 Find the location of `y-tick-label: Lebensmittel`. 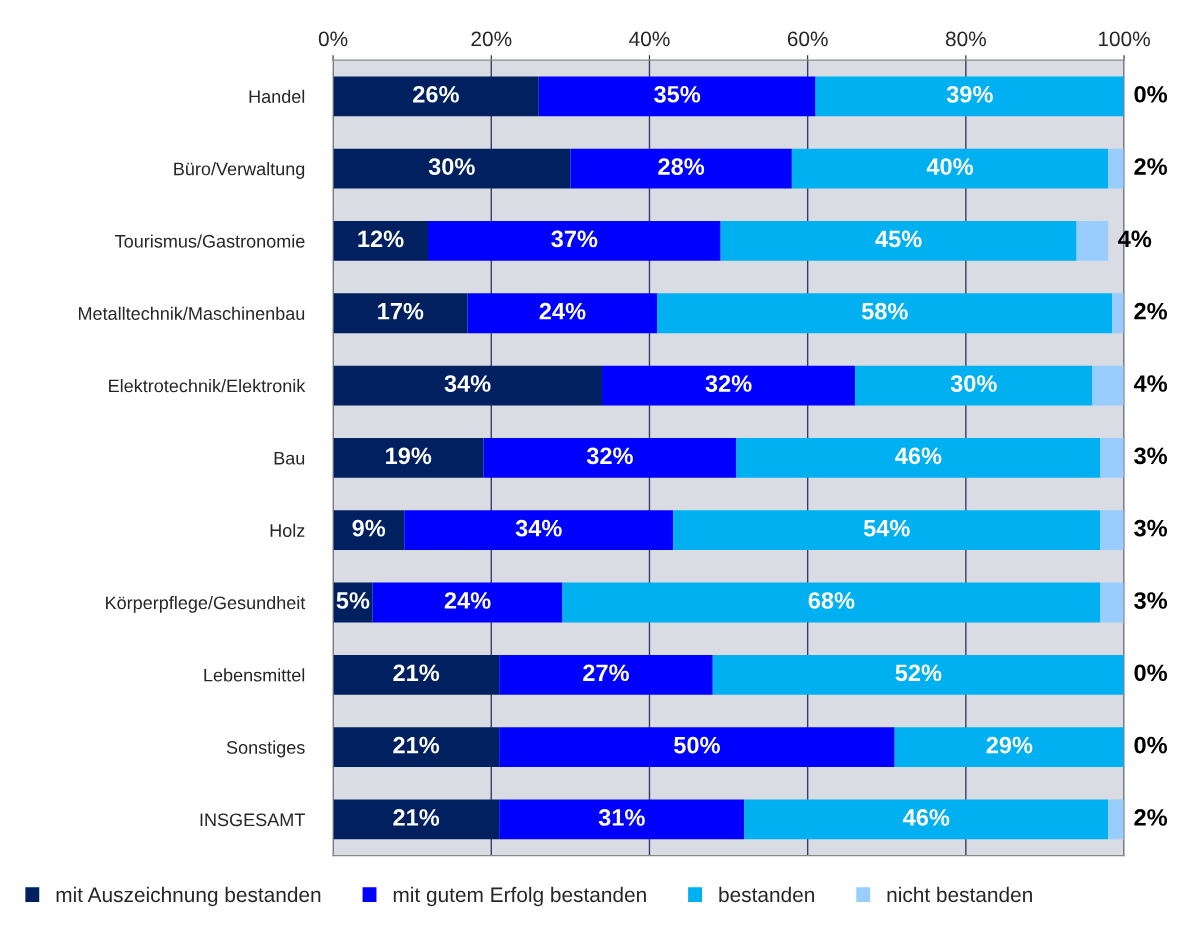

y-tick-label: Lebensmittel is located at coordinates (254, 675).